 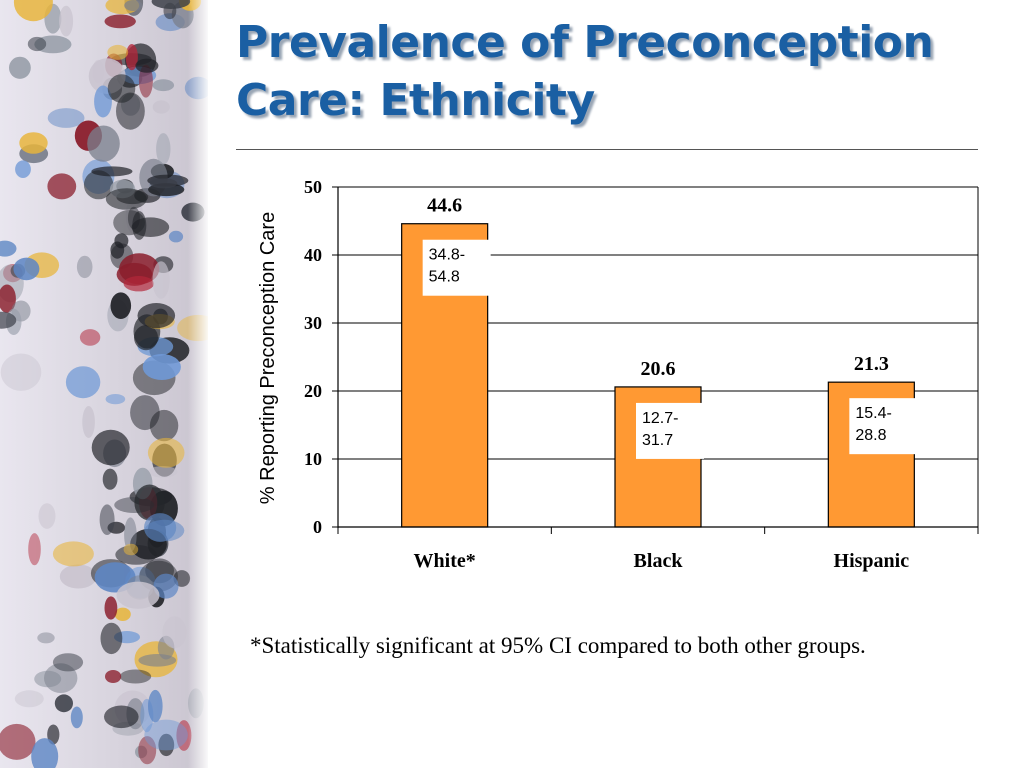 What do you see at coordinates (313, 323) in the screenshot?
I see `y-tick-label: 30` at bounding box center [313, 323].